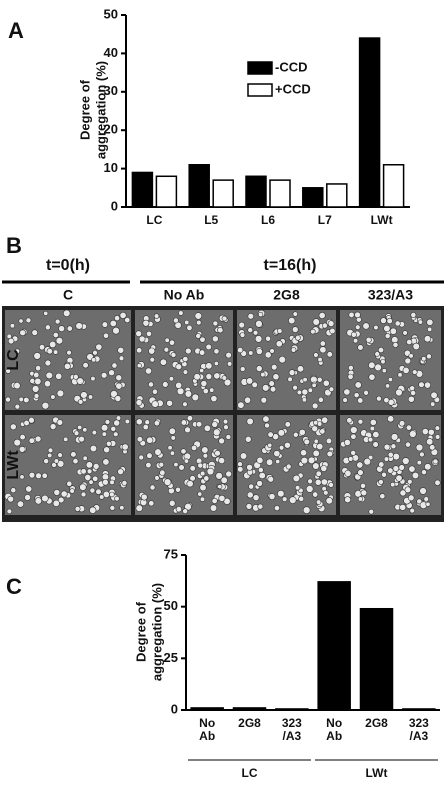 The image size is (448, 789). I want to click on column-label: No Ab, so click(184, 295).